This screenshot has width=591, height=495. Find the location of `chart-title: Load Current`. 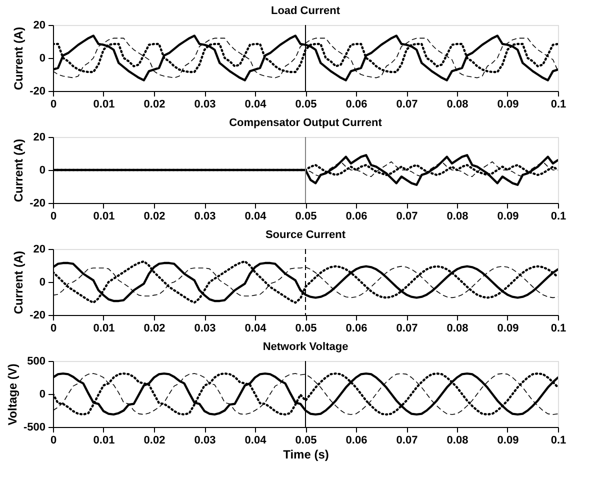

chart-title: Load Current is located at coordinates (305, 11).